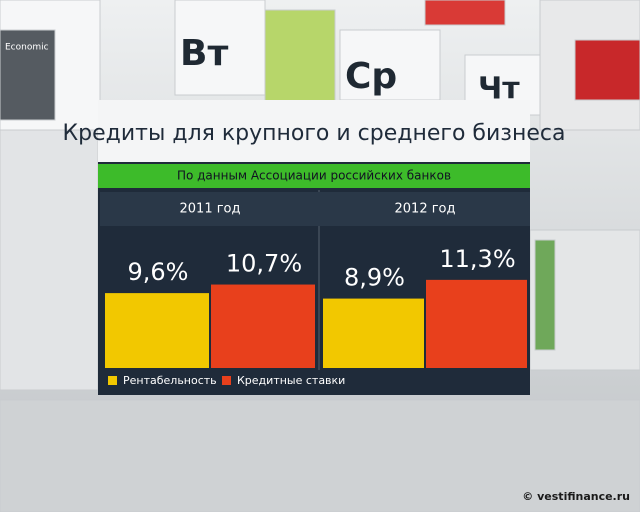 This screenshot has width=640, height=512. Describe the element at coordinates (158, 272) in the screenshot. I see `value-label: 9,6%` at that location.